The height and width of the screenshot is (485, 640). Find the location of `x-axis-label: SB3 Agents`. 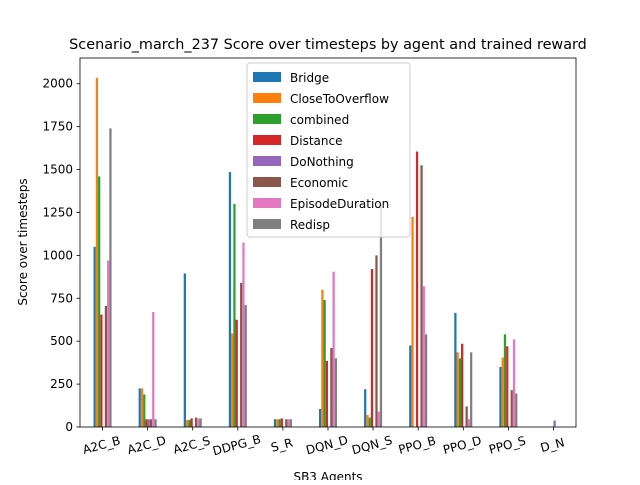

x-axis-label: SB3 Agents is located at coordinates (327, 475).